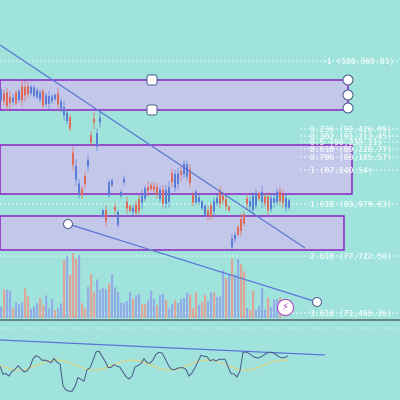 This screenshot has height=400, width=400. Describe the element at coordinates (68, 224) in the screenshot. I see `trendline-lower-handle-start` at that location.